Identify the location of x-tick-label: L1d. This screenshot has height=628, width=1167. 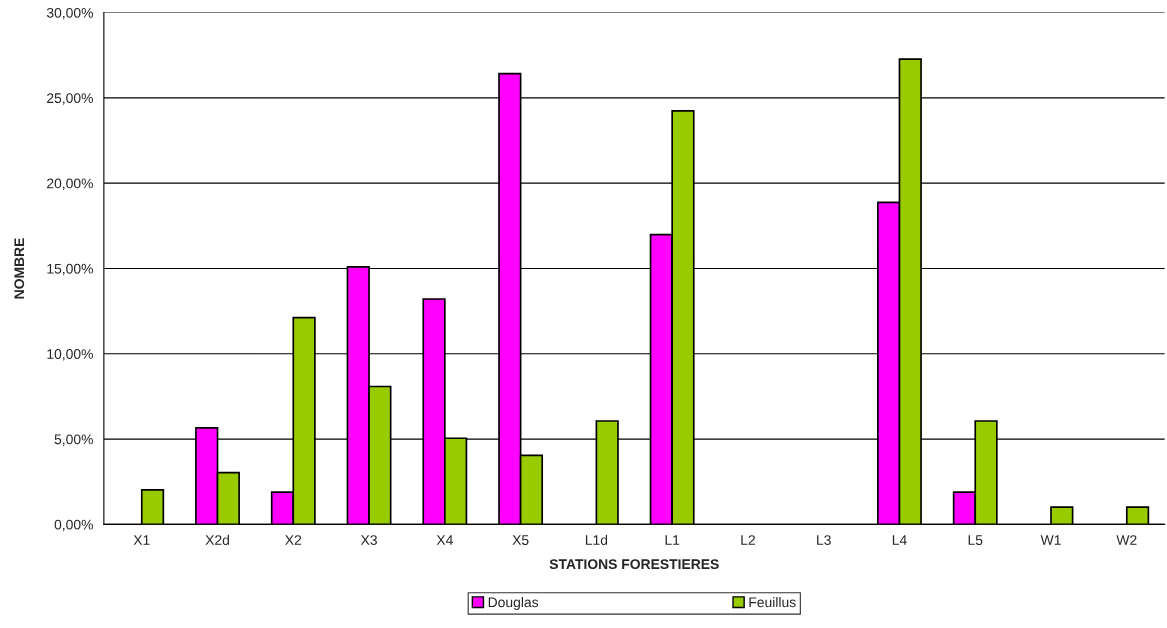
(596, 539).